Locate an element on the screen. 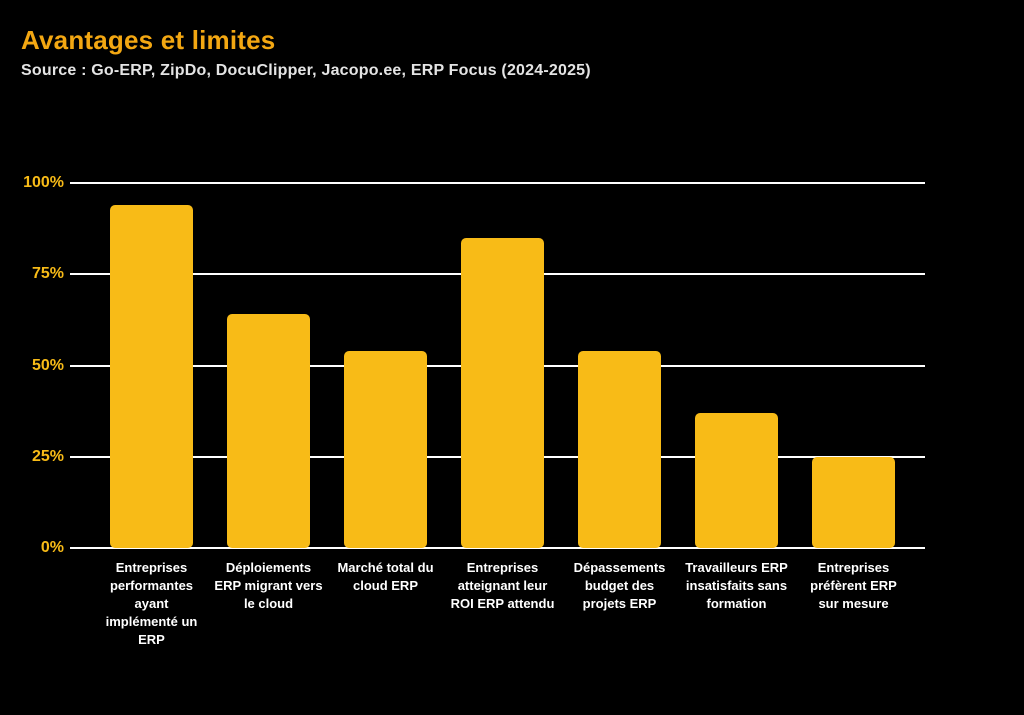 This screenshot has height=715, width=1024. x-axis-label: Marché total du cloud ERP is located at coordinates (385, 576).